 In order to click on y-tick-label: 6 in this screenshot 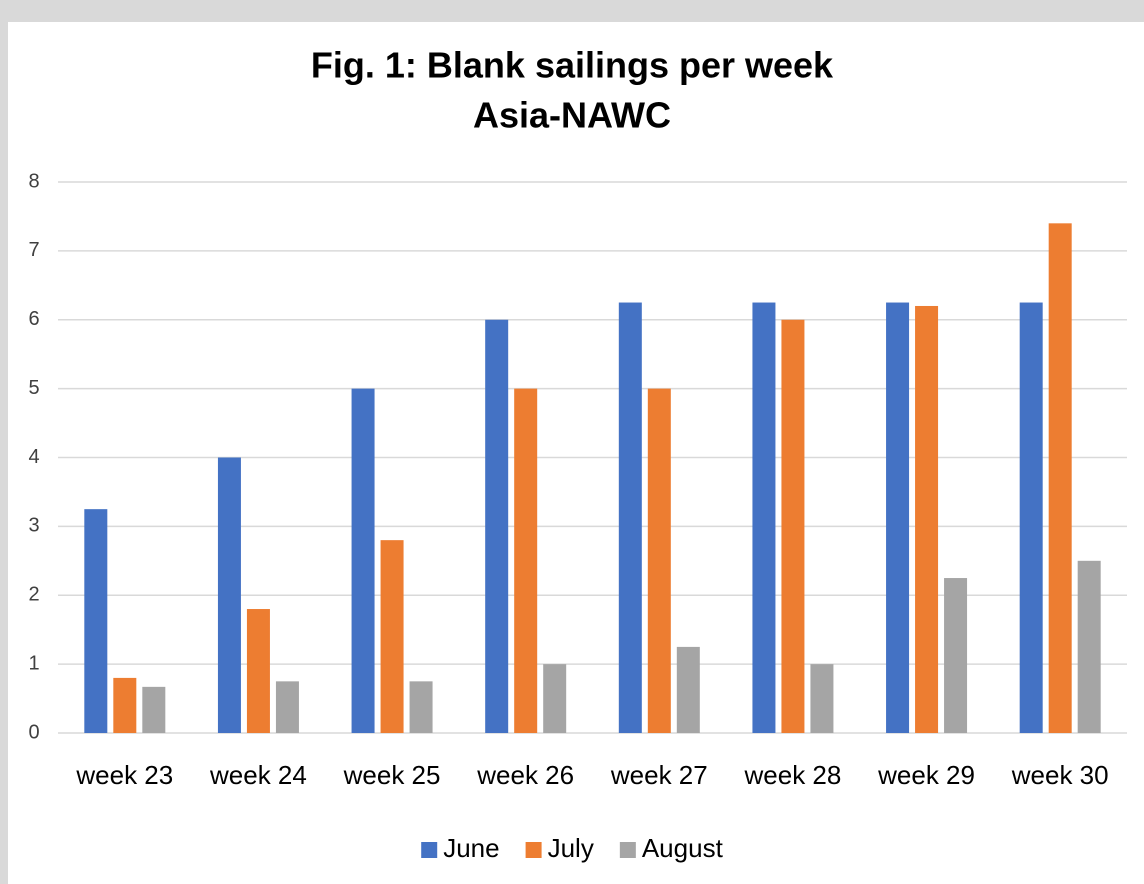, I will do `click(33, 319)`.